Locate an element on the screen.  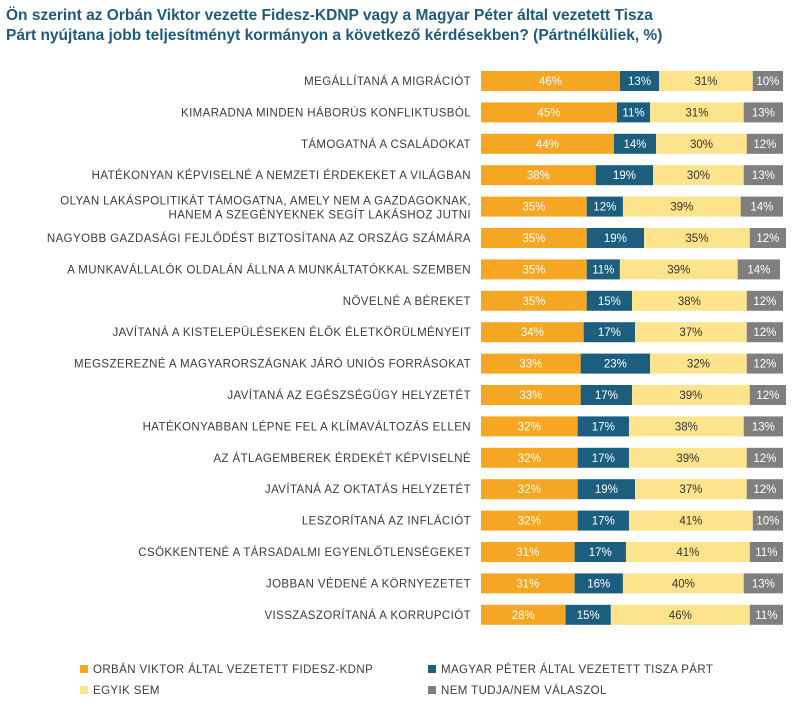
data-label-tisza: 13% is located at coordinates (639, 82).